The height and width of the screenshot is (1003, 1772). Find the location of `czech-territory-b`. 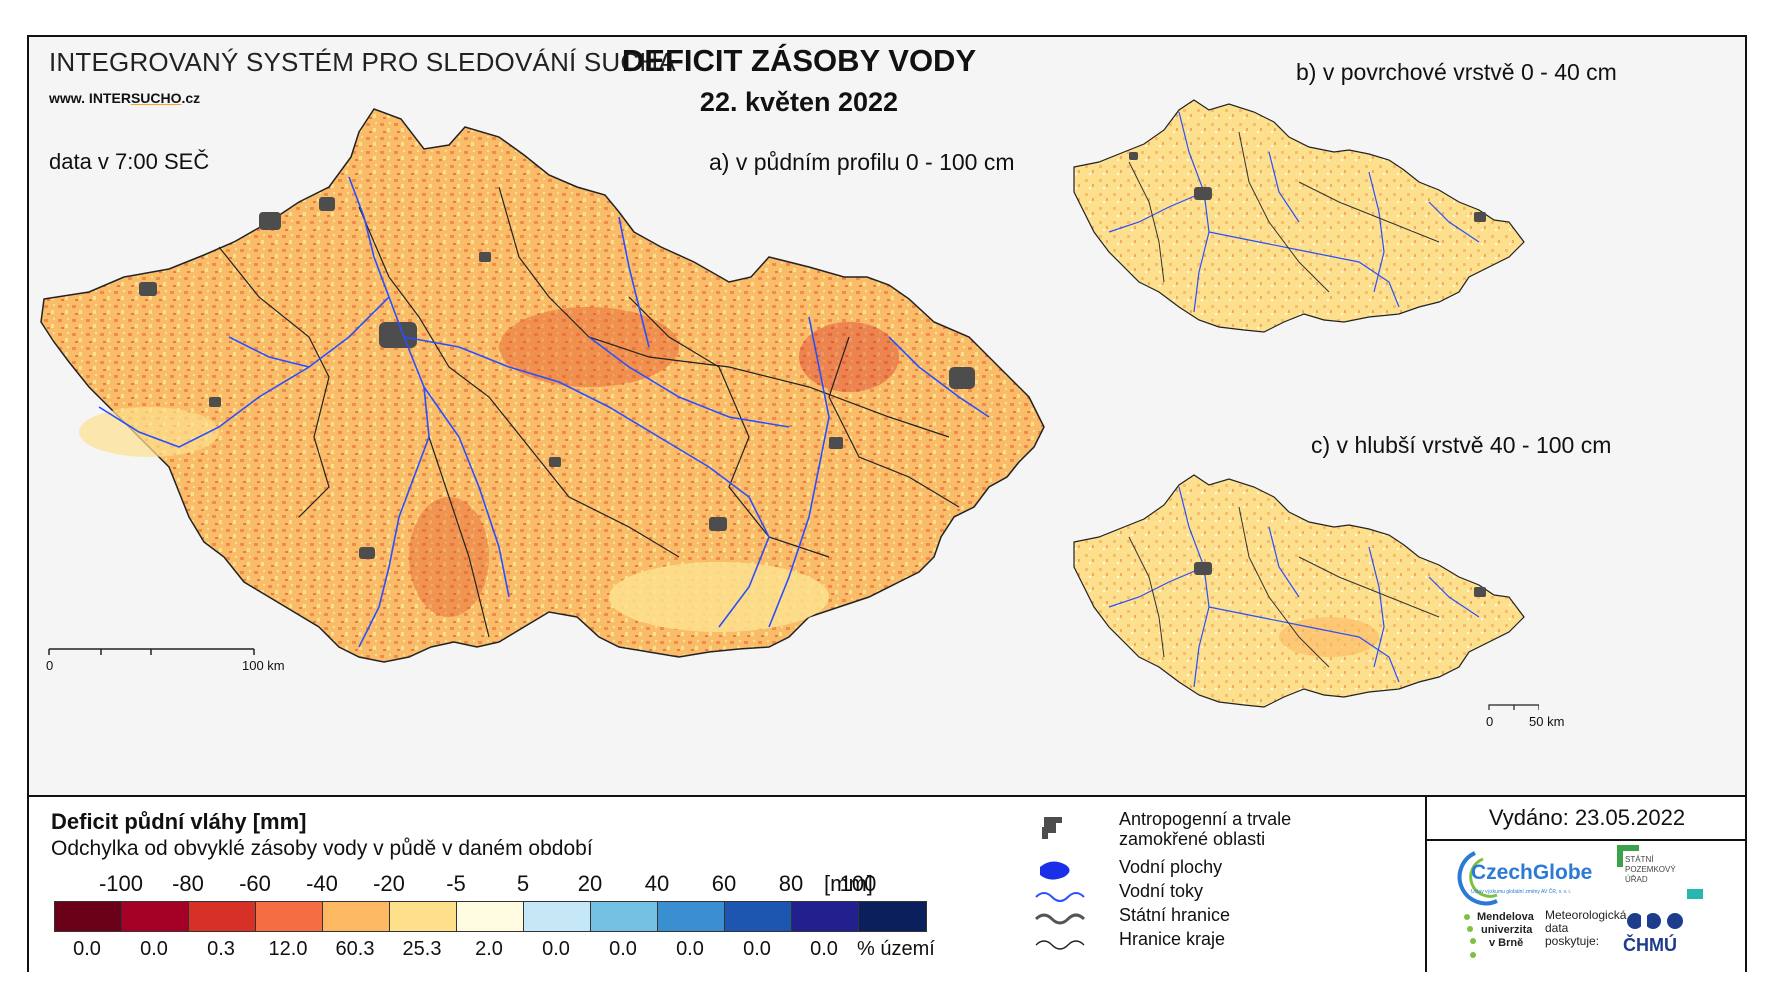

czech-territory-b is located at coordinates (1299, 216).